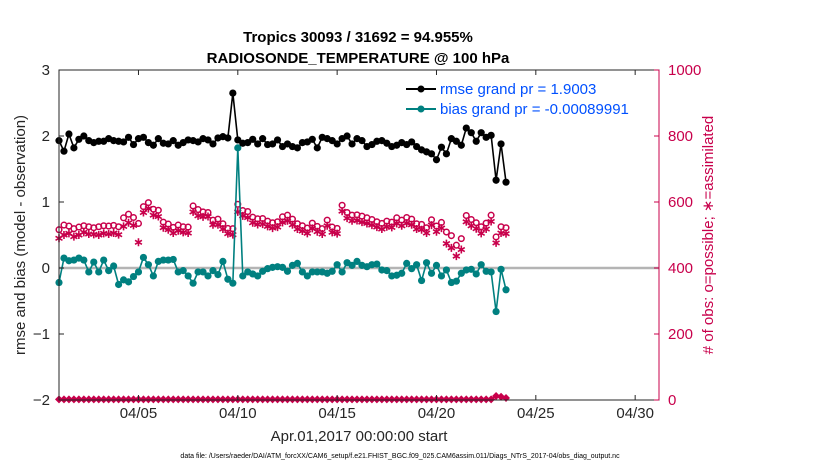 This screenshot has width=830, height=470. I want to click on x-tick-label: 04/05, so click(139, 413).